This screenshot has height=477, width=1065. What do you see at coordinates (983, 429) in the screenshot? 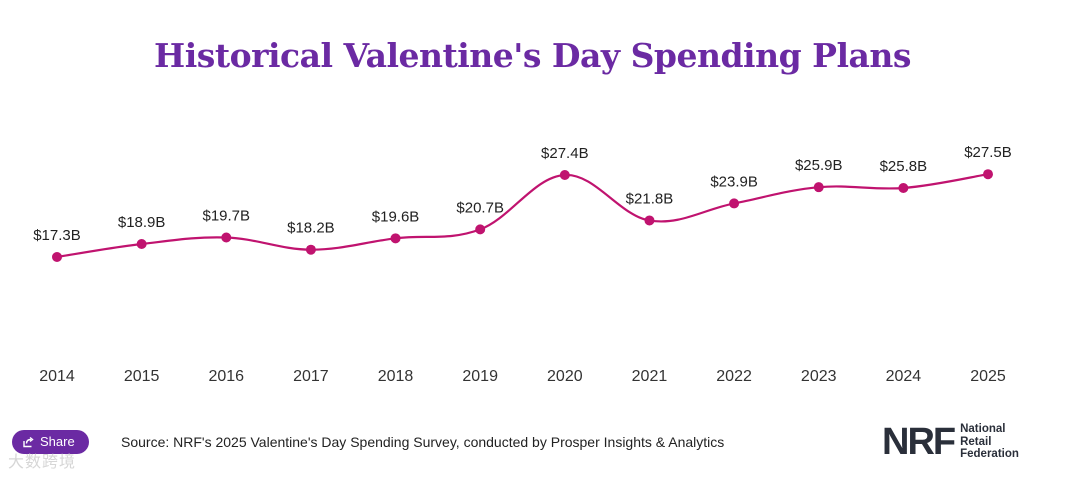
I see `logo-line-1: National` at bounding box center [983, 429].